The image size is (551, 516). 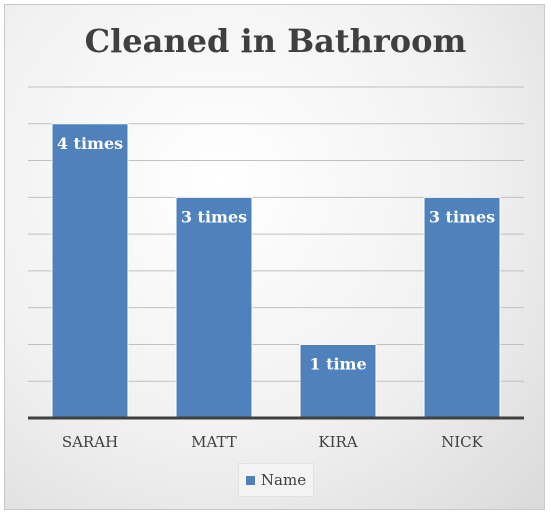 What do you see at coordinates (337, 363) in the screenshot?
I see `data-label: 1 time` at bounding box center [337, 363].